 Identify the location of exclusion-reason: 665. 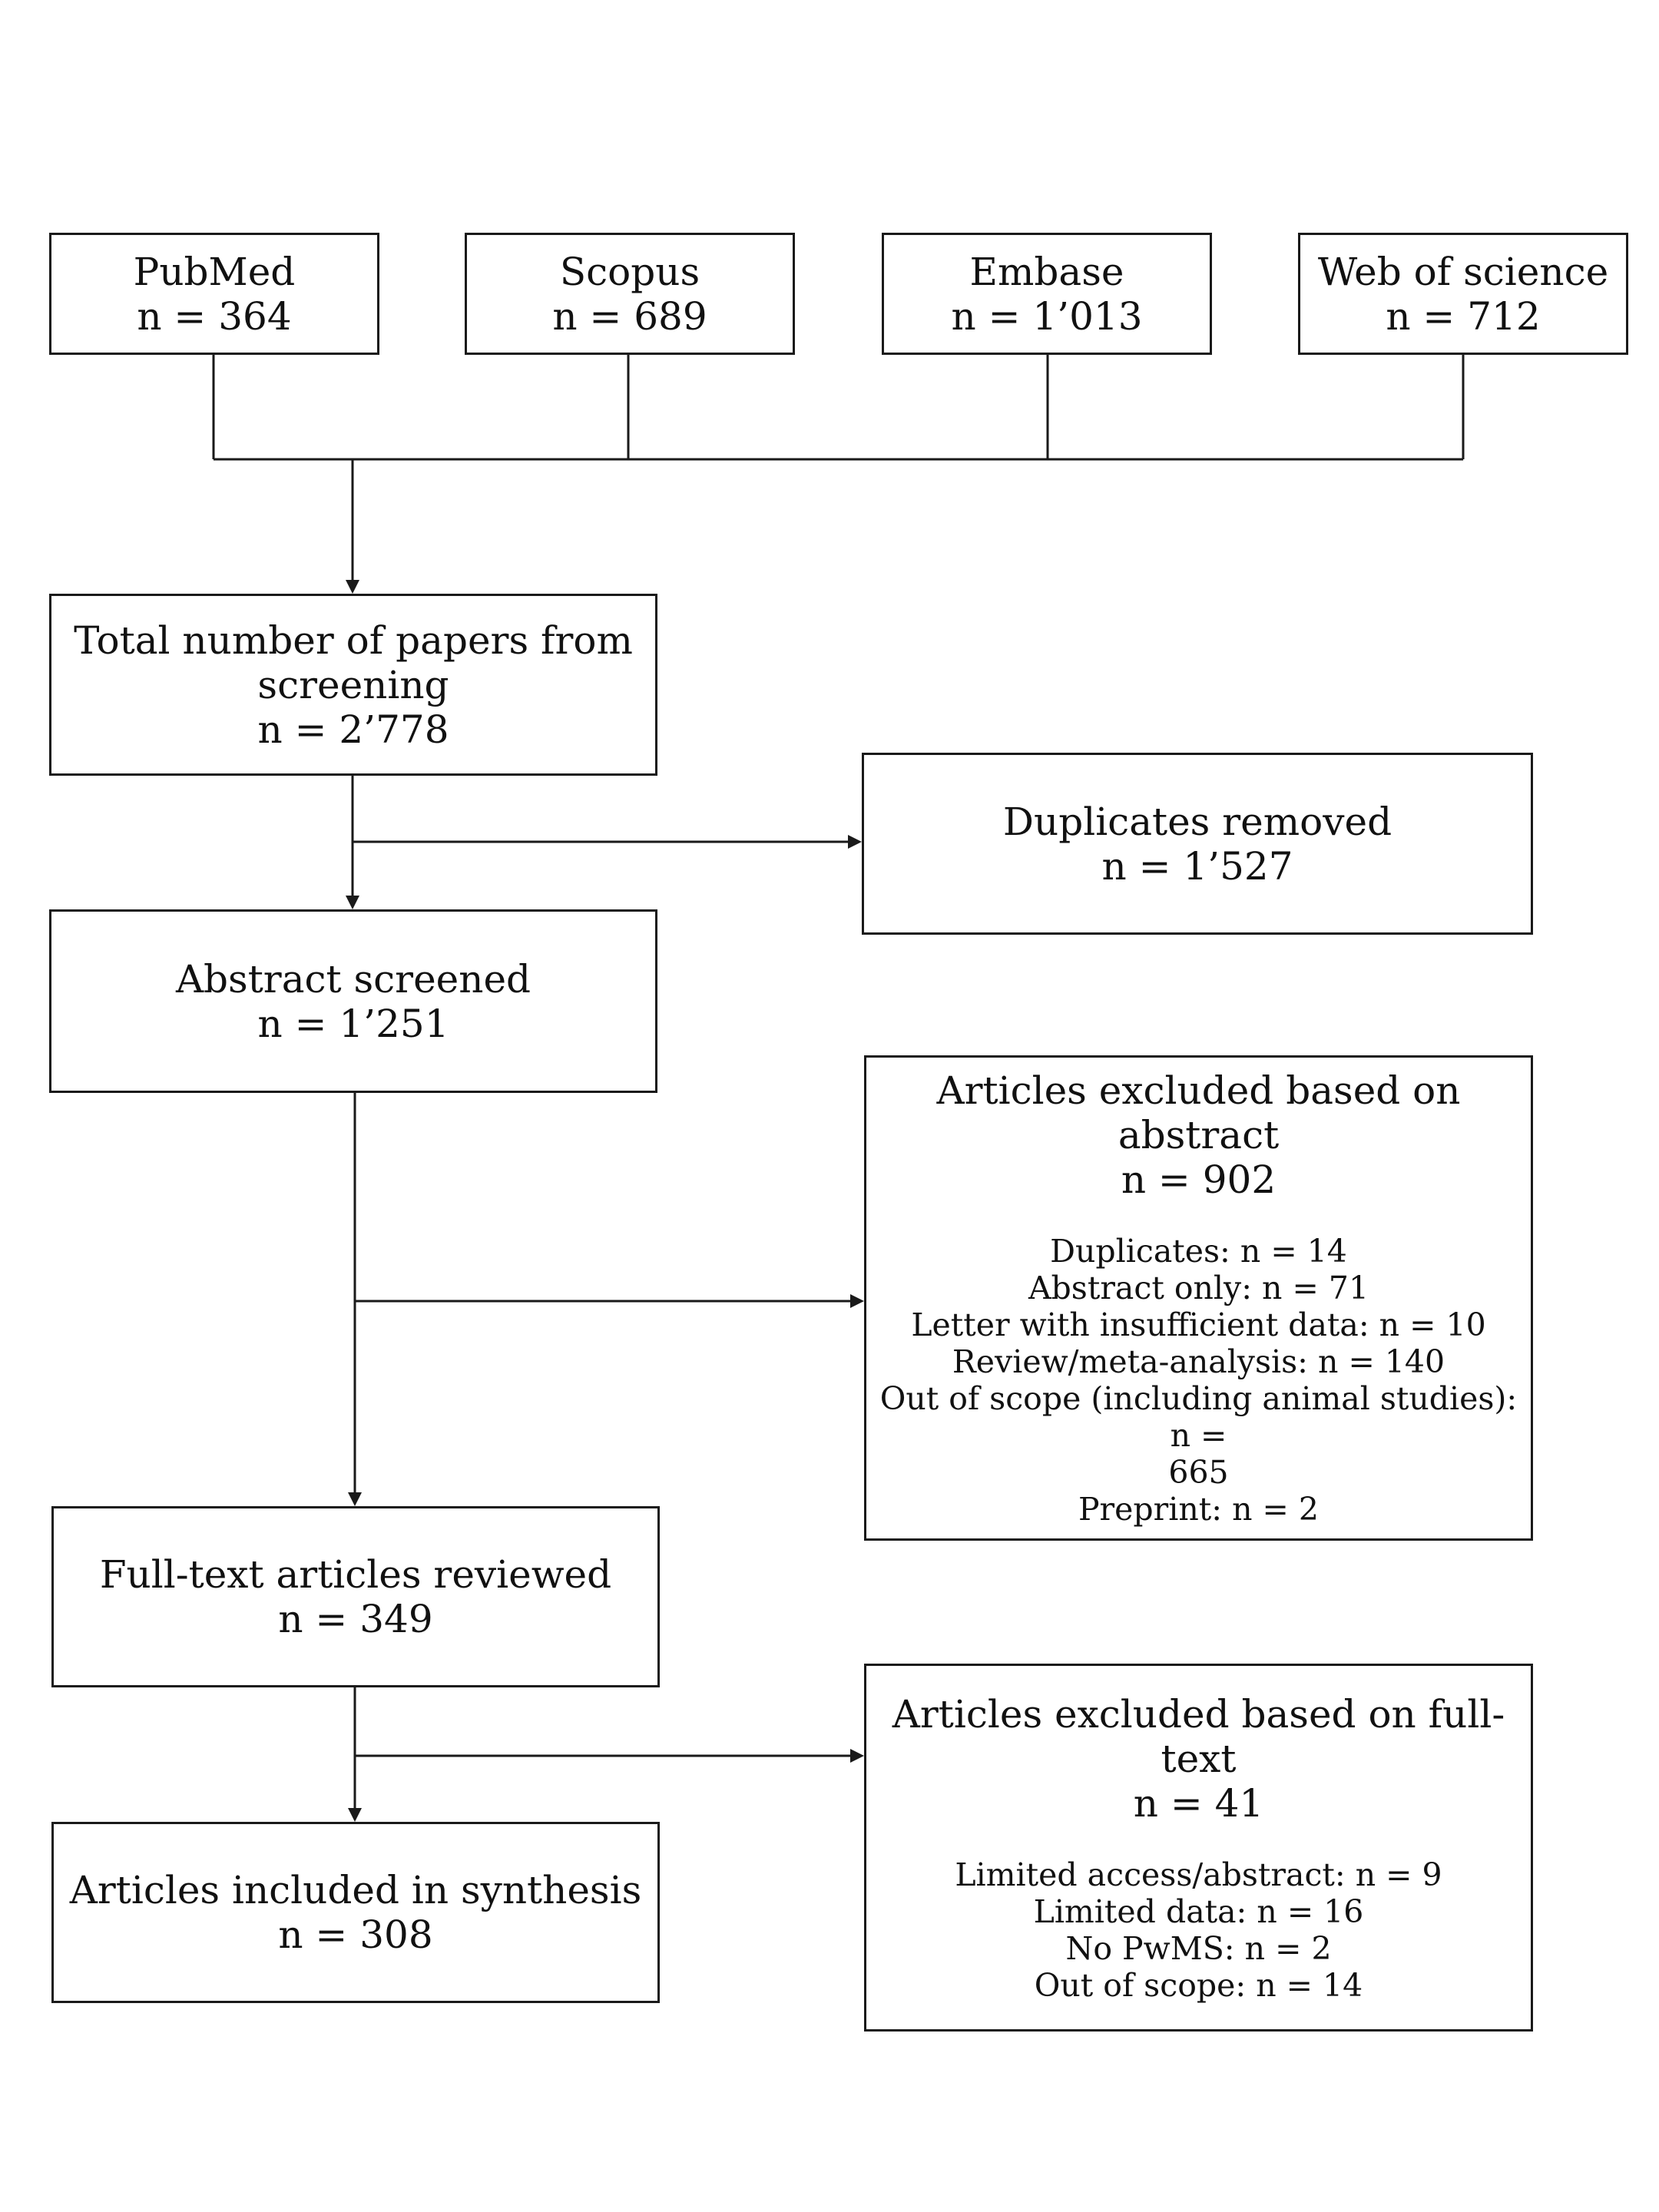
(1199, 1473).